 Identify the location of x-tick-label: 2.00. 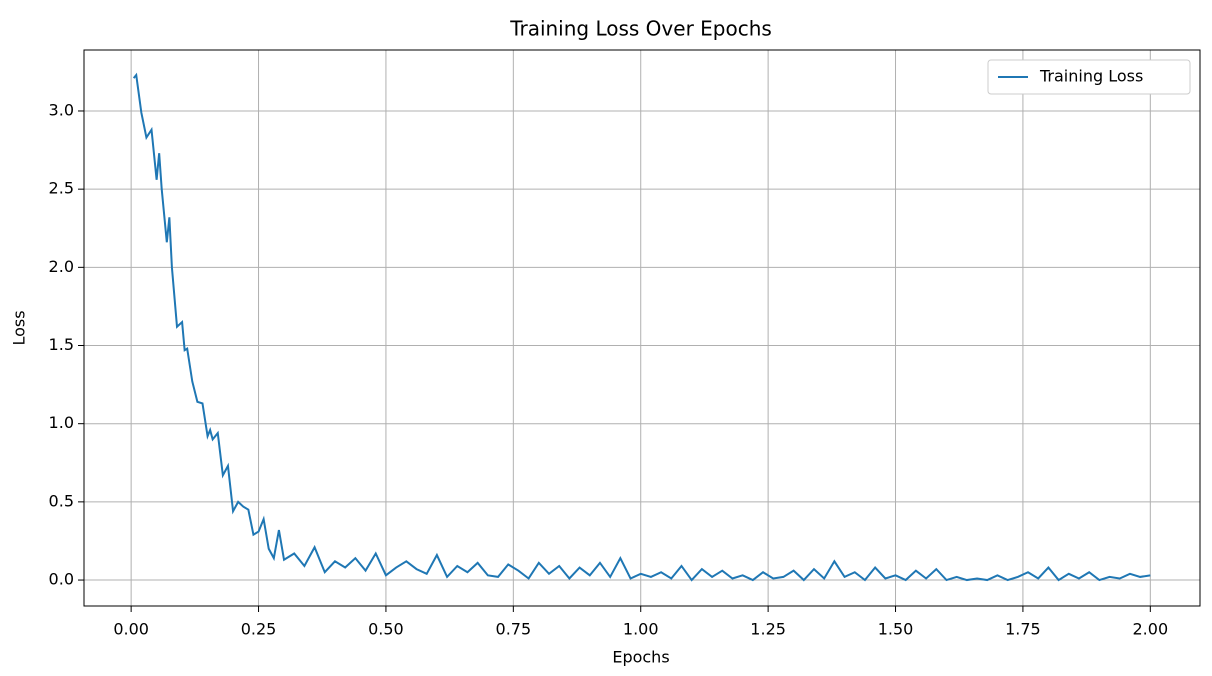
(1151, 629).